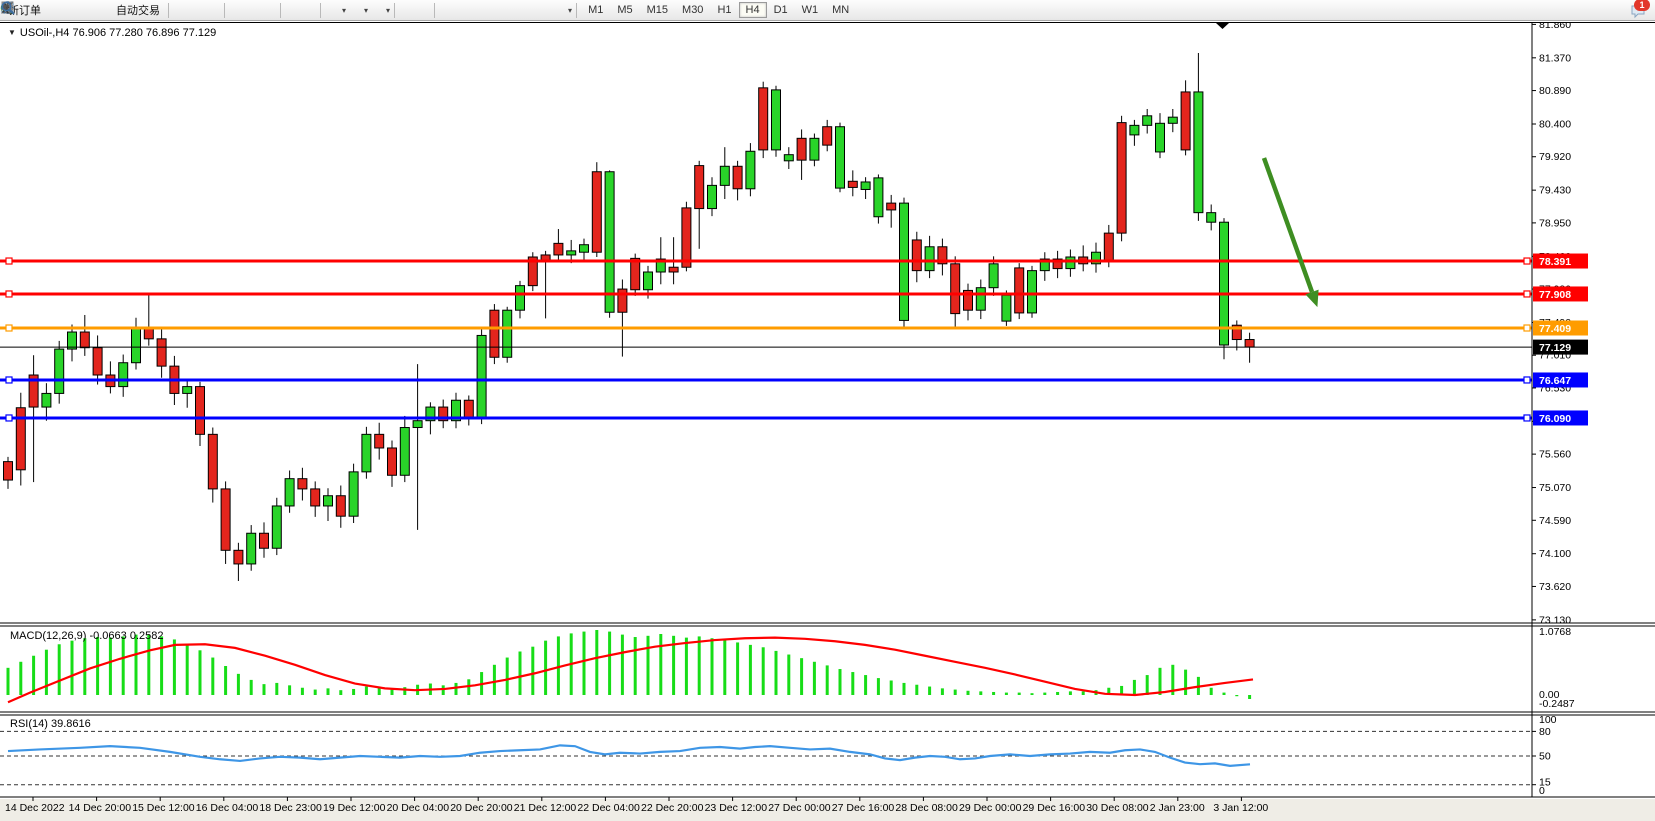 The width and height of the screenshot is (1655, 821). Describe the element at coordinates (630, 670) in the screenshot. I see `macd-signal-line` at that location.